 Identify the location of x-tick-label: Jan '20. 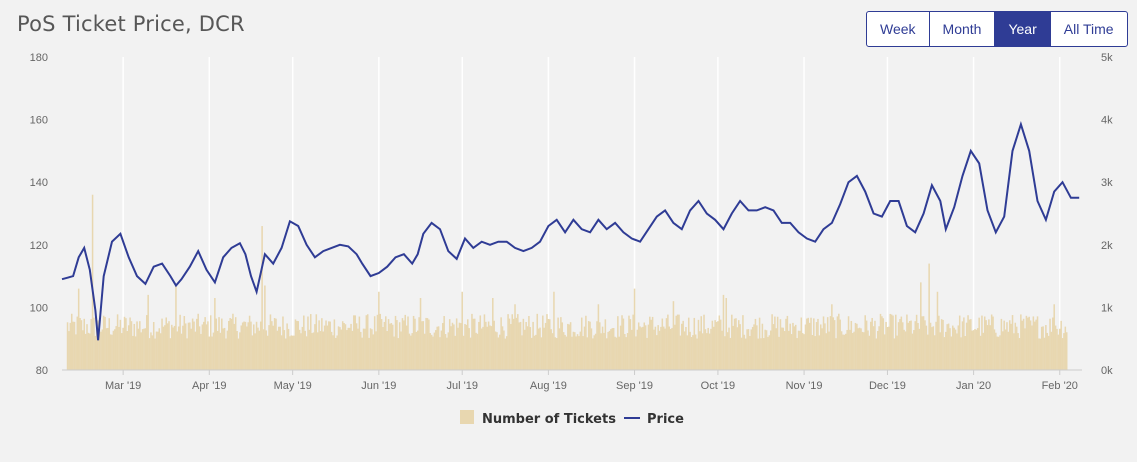
(973, 386).